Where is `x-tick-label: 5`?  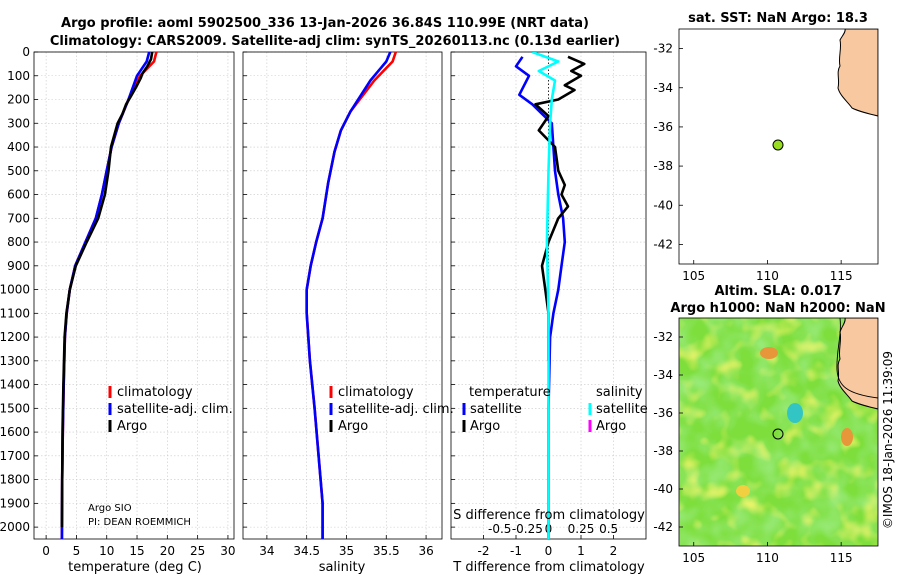
x-tick-label: 5 is located at coordinates (77, 551).